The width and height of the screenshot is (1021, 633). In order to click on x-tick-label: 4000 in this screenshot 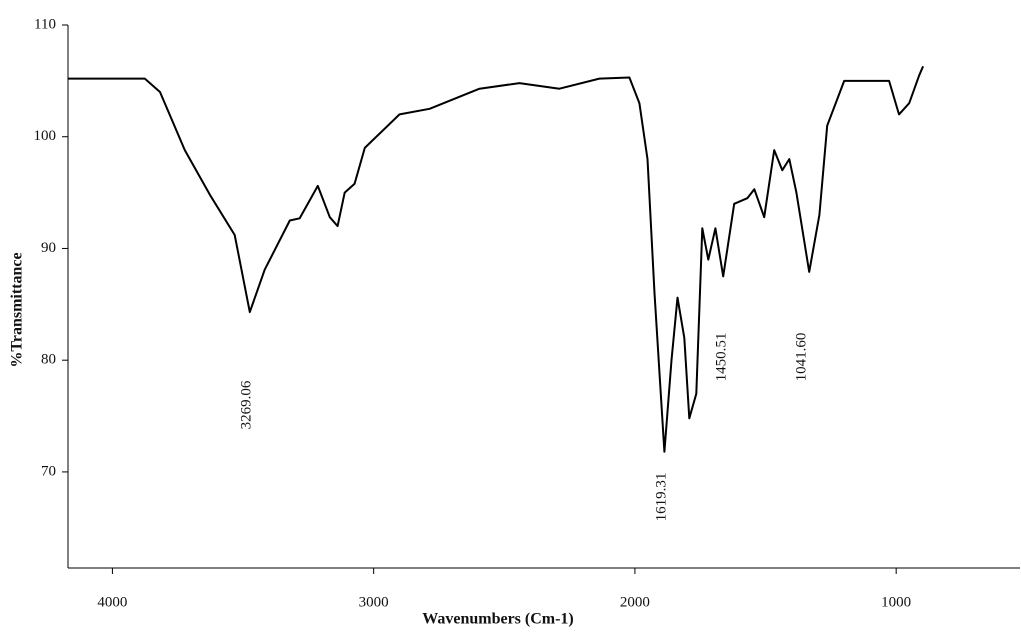, I will do `click(112, 602)`.